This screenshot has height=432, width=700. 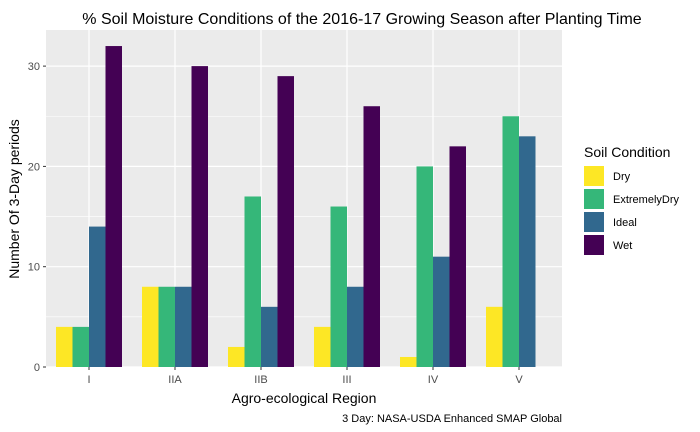 I want to click on bar-extremelydry-iv, so click(x=424, y=266).